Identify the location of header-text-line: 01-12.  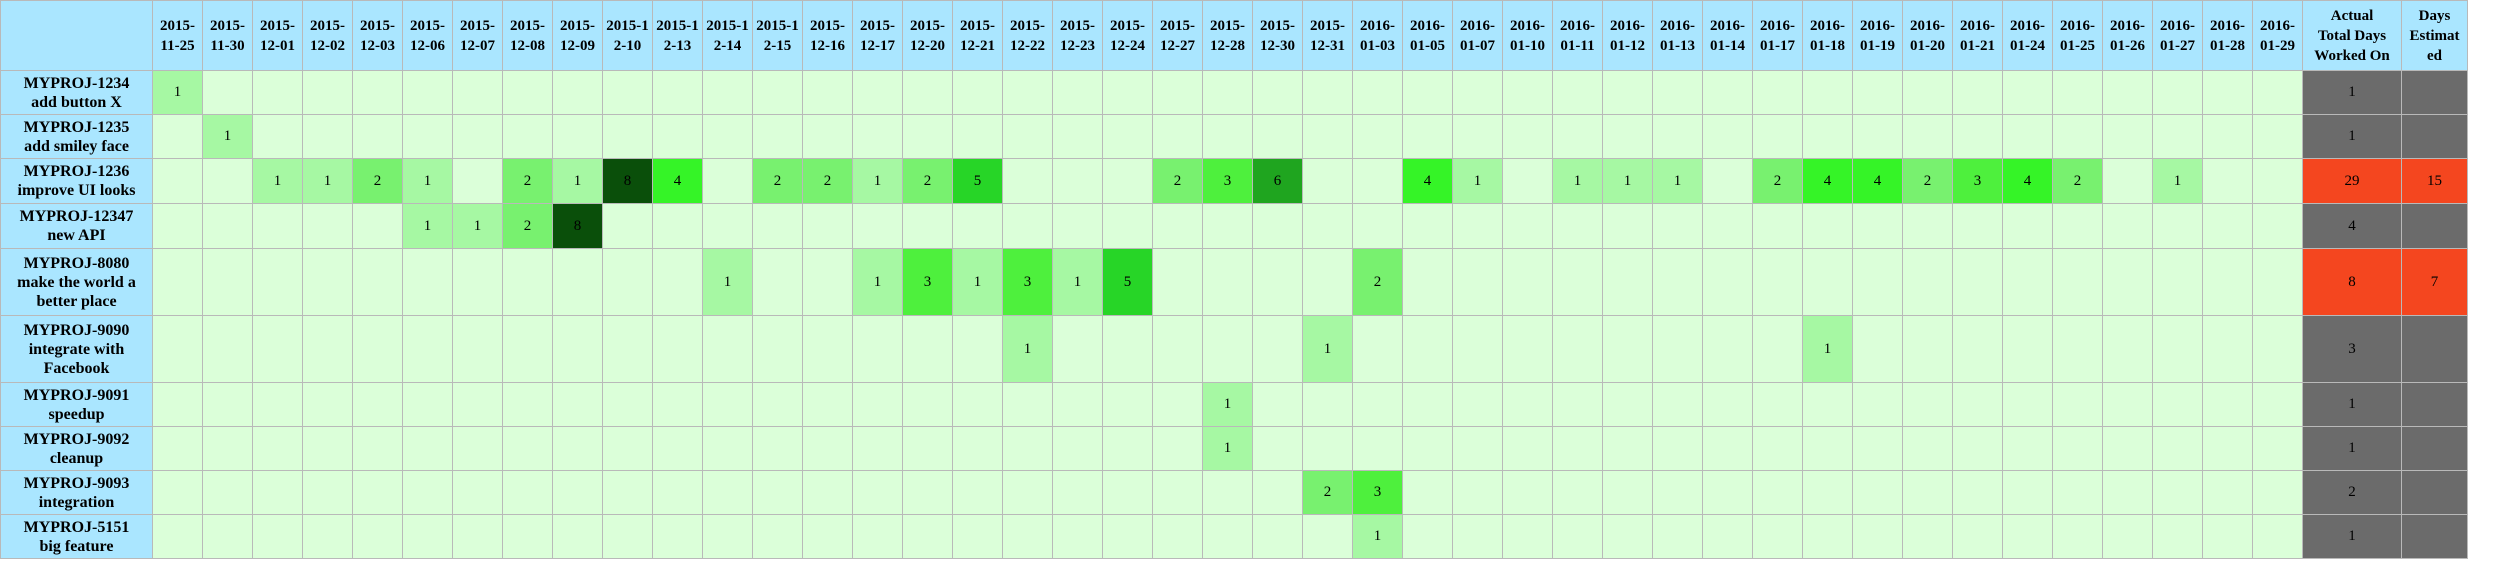
(1627, 45).